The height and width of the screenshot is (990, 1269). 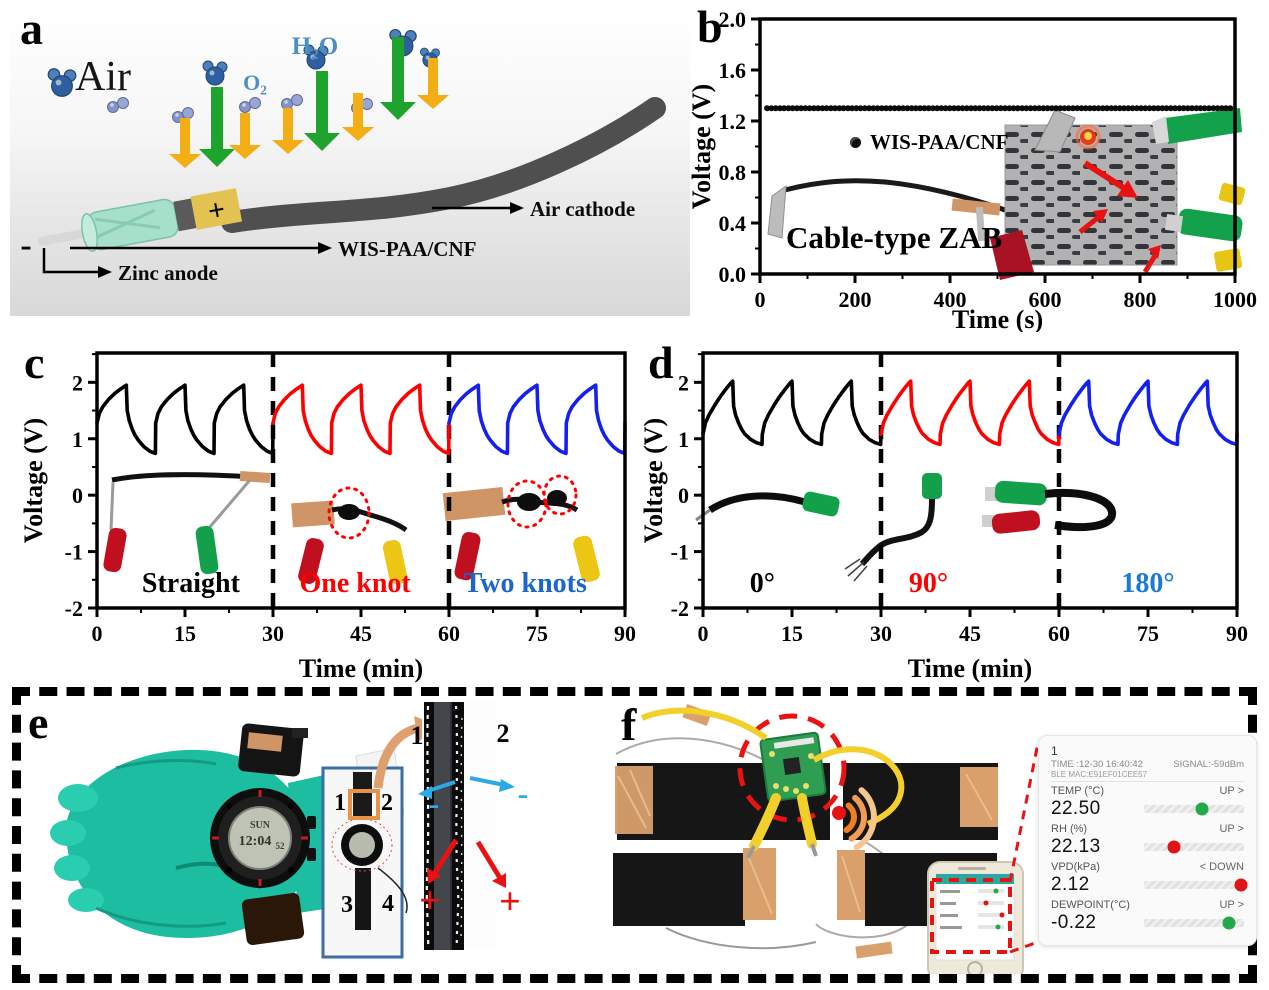 What do you see at coordinates (521, 528) in the screenshot?
I see `two-knots-photo` at bounding box center [521, 528].